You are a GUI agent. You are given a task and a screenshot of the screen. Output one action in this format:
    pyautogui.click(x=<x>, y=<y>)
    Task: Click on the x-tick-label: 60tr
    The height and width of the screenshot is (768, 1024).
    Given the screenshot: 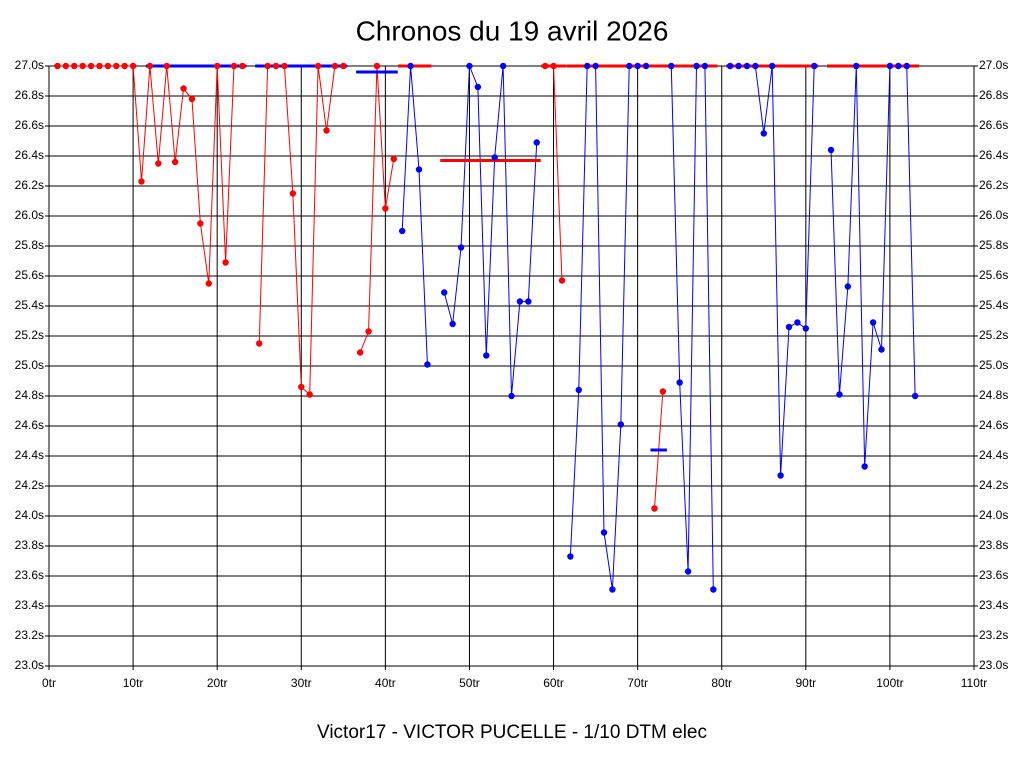 What is the action you would take?
    pyautogui.click(x=553, y=683)
    